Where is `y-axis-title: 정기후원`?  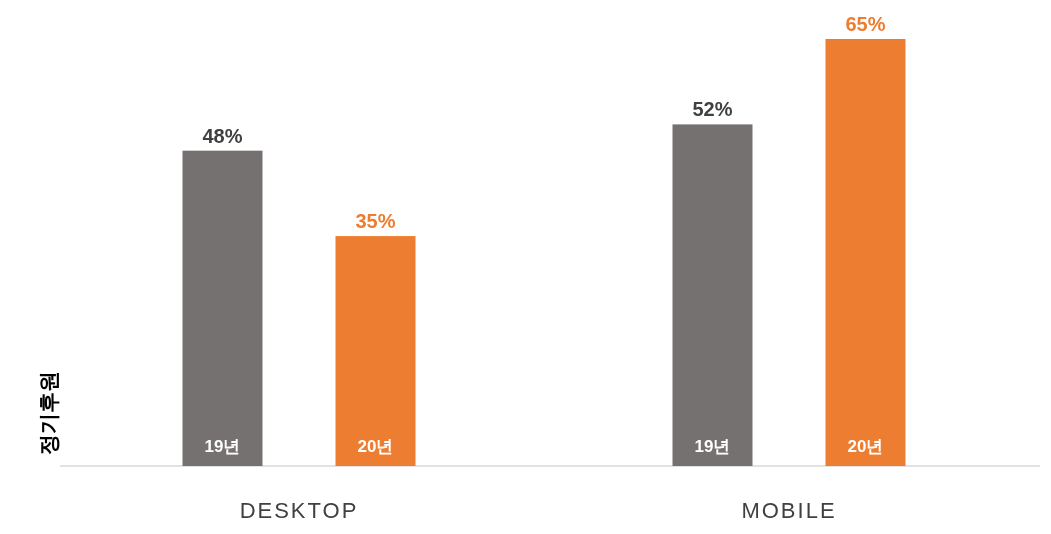
y-axis-title: 정기후원 is located at coordinates (48, 413).